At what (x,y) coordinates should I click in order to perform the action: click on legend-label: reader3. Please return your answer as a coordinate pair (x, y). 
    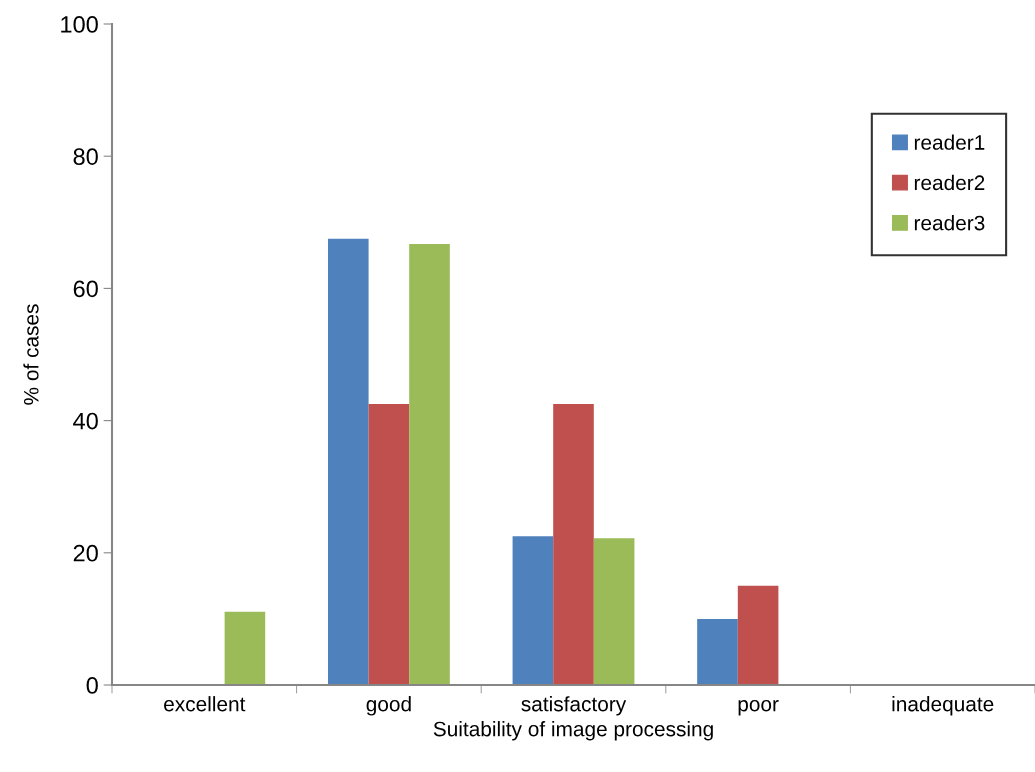
    Looking at the image, I should click on (949, 223).